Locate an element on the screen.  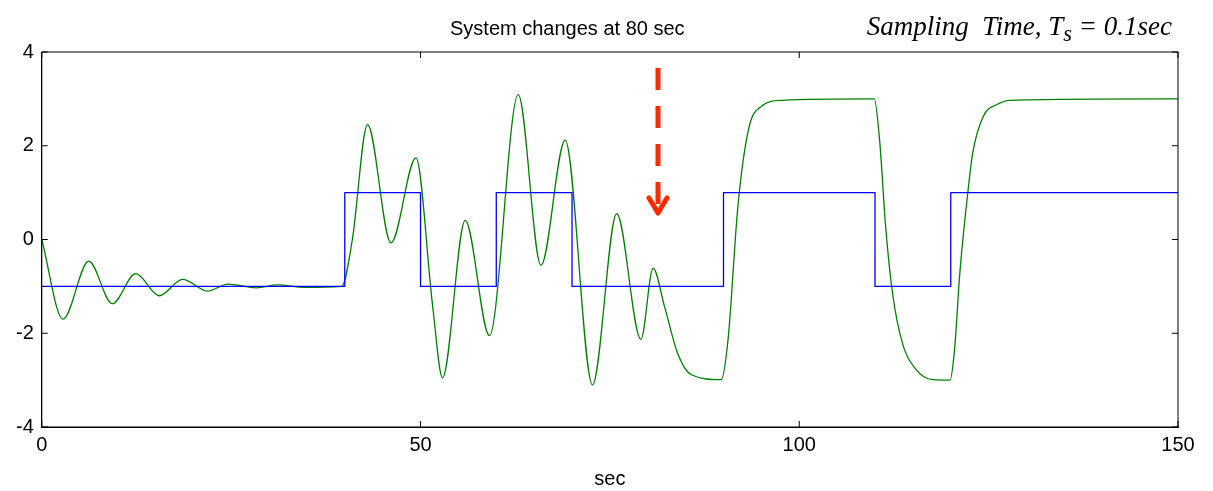
x-tick-label: 0 is located at coordinates (42, 443).